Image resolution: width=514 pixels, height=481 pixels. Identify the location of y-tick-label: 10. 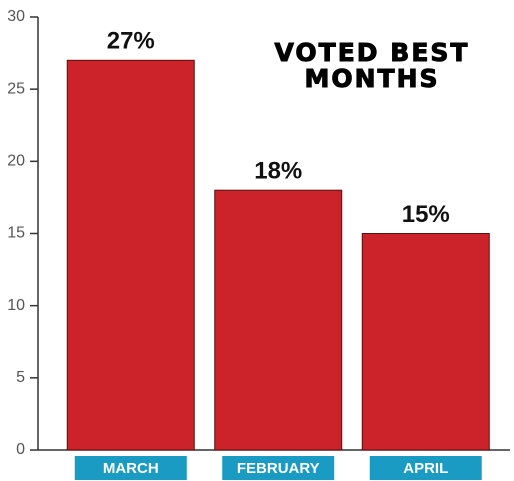
(16, 305).